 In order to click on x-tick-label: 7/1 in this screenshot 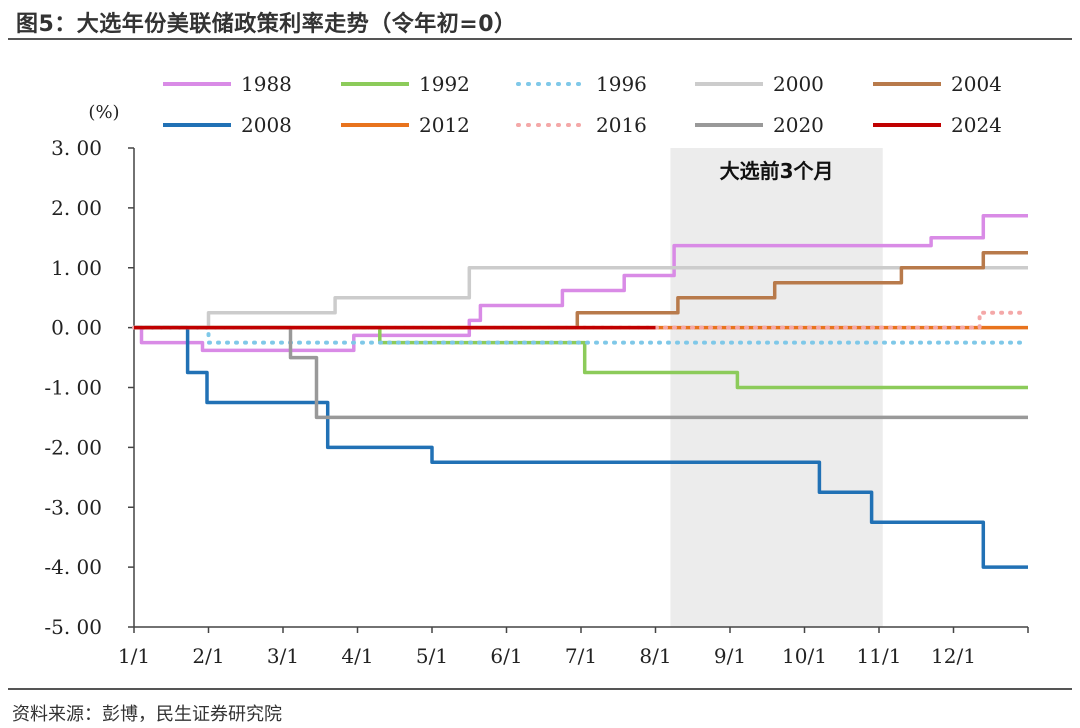, I will do `click(581, 656)`.